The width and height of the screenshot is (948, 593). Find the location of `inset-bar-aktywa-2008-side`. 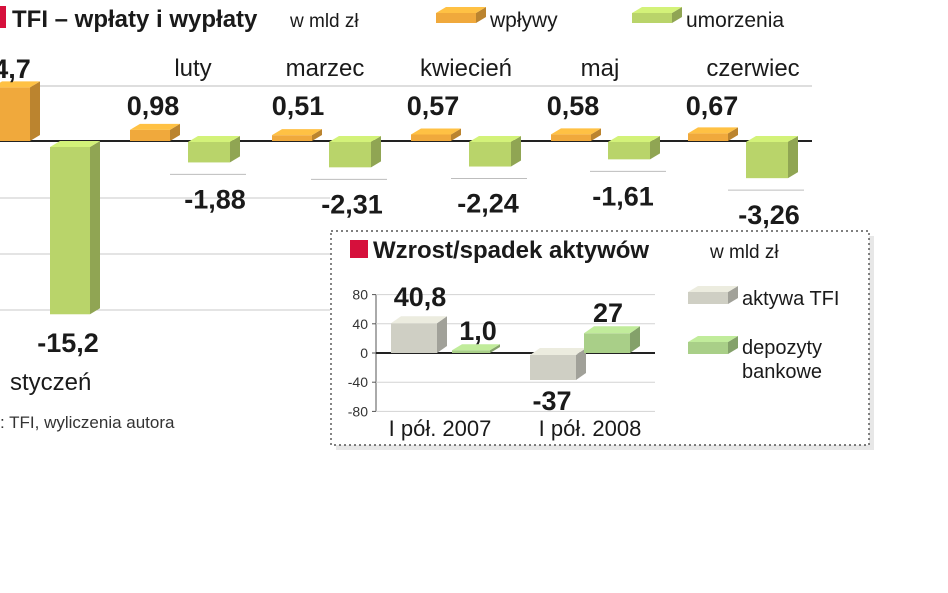

inset-bar-aktywa-2008-side is located at coordinates (581, 364).